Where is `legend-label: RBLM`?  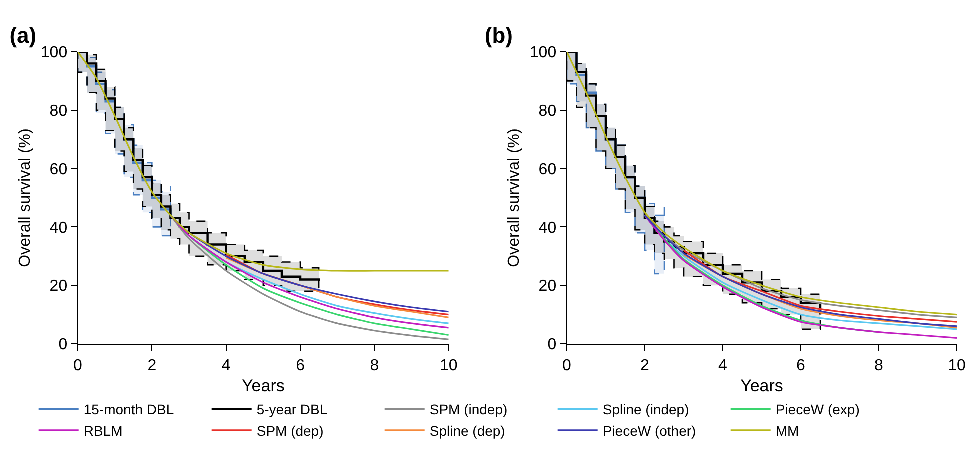
legend-label: RBLM is located at coordinates (103, 430).